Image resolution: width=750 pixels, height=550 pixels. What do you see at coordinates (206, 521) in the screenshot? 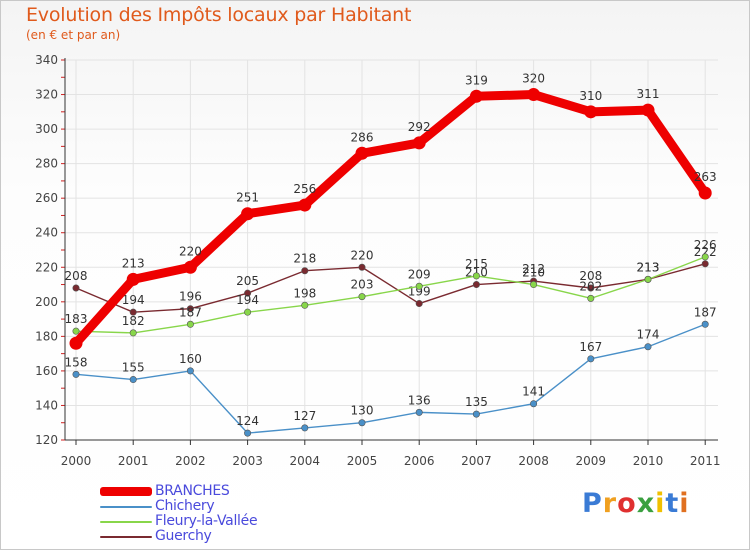
I see `legend-label-fleury: Fleury-la-Vallée` at bounding box center [206, 521].